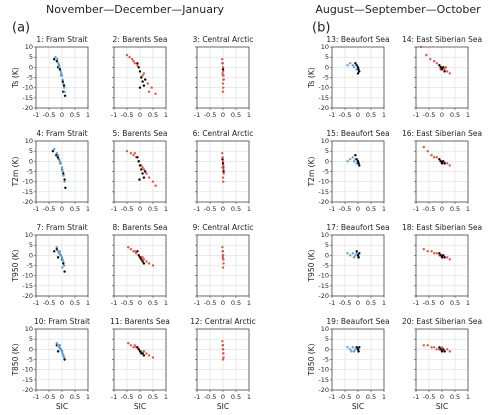 This screenshot has height=415, width=500. I want to click on y-axis-label: T850 (K), so click(311, 359).